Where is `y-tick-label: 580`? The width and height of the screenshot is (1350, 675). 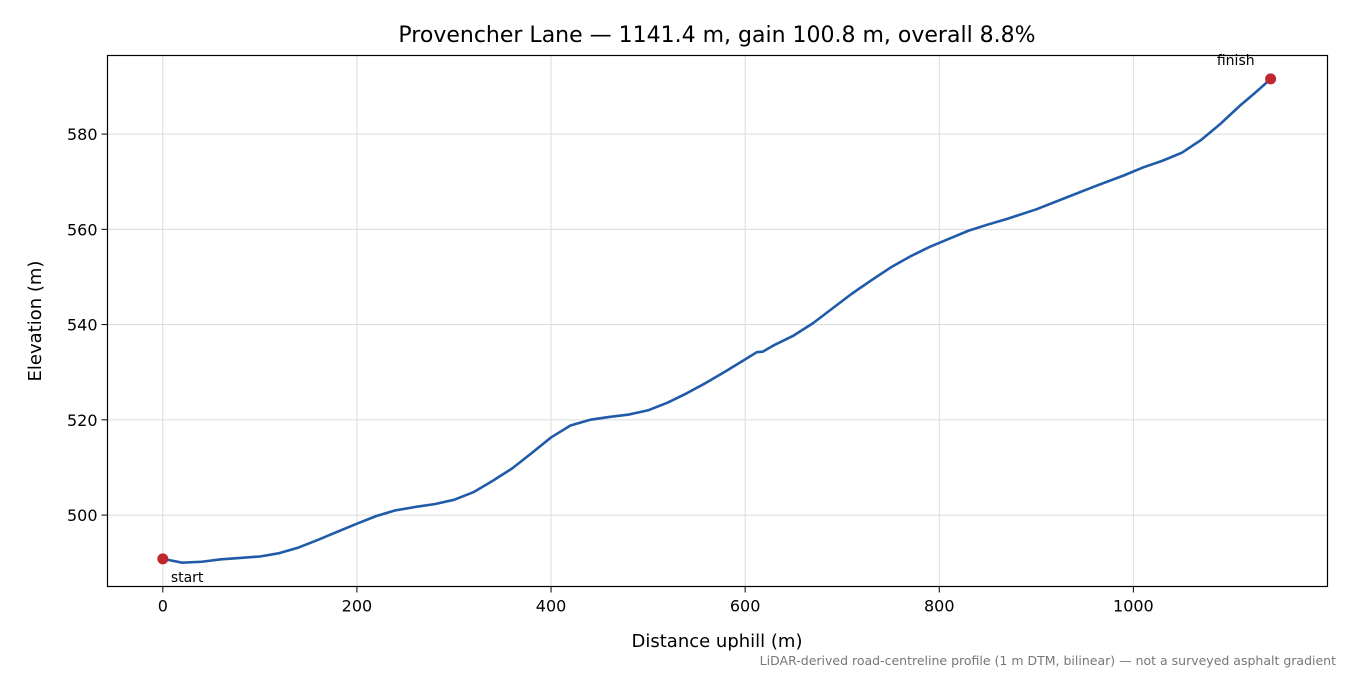 y-tick-label: 580 is located at coordinates (82, 134).